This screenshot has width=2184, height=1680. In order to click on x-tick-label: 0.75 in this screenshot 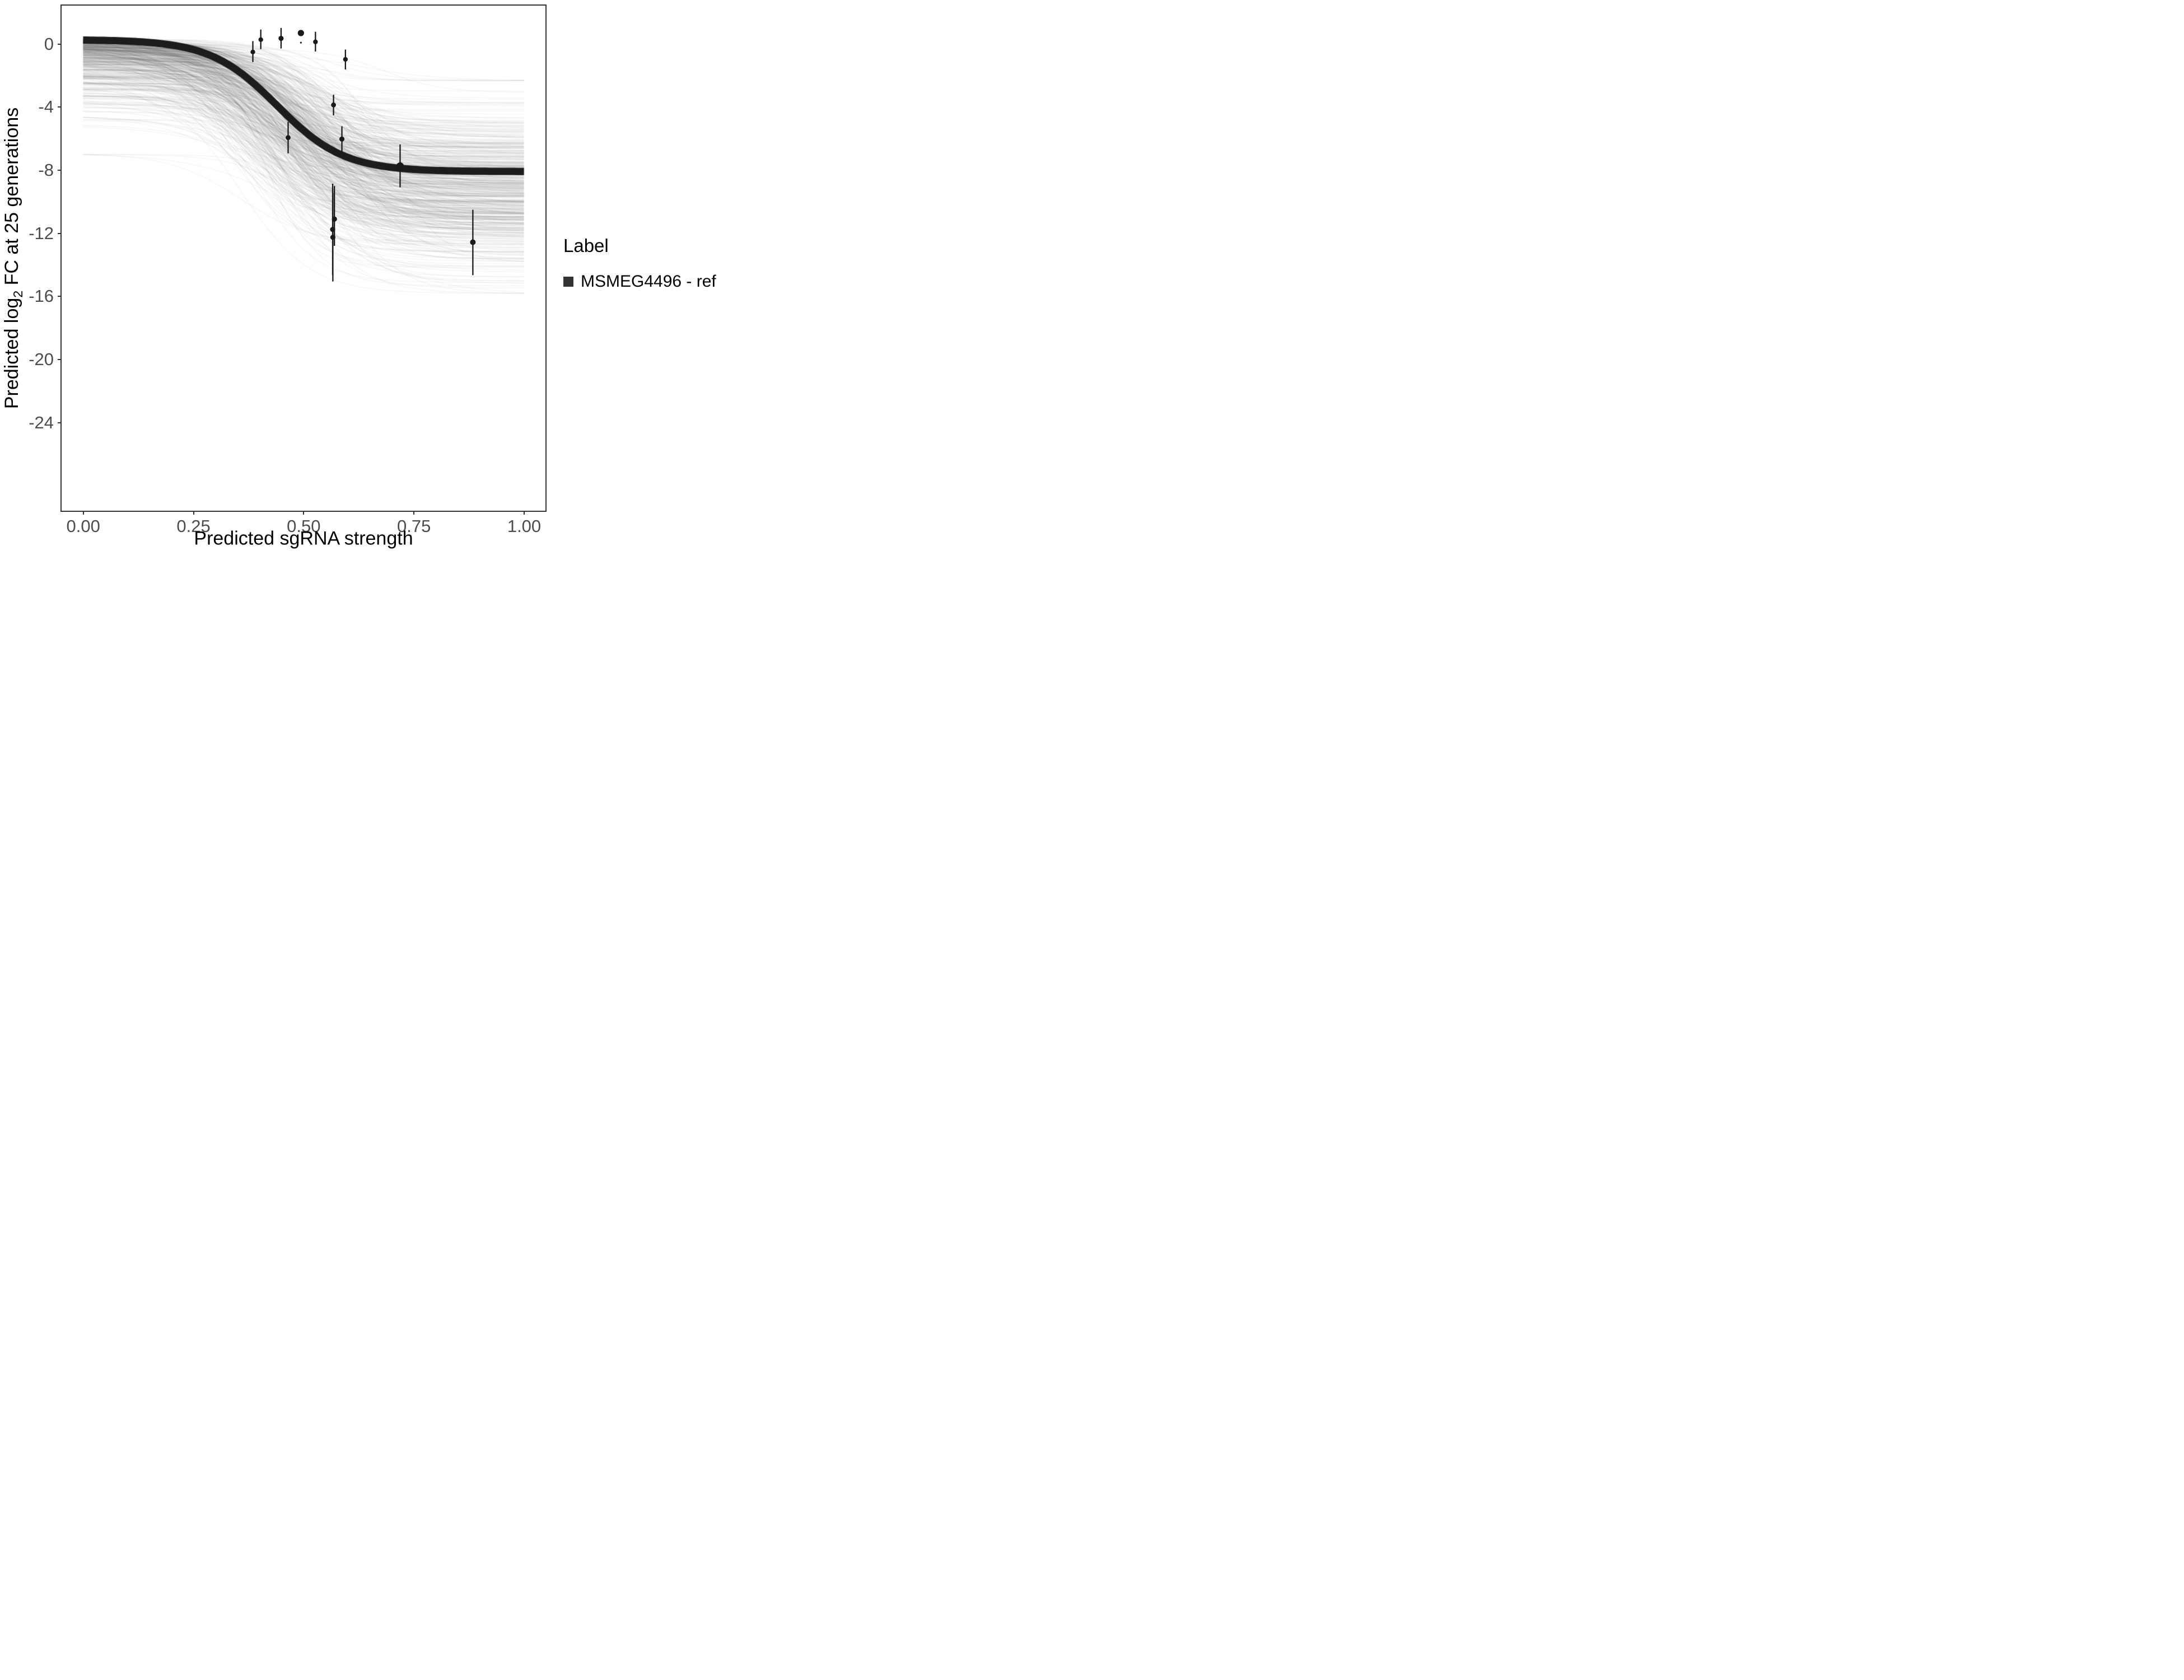, I will do `click(414, 526)`.